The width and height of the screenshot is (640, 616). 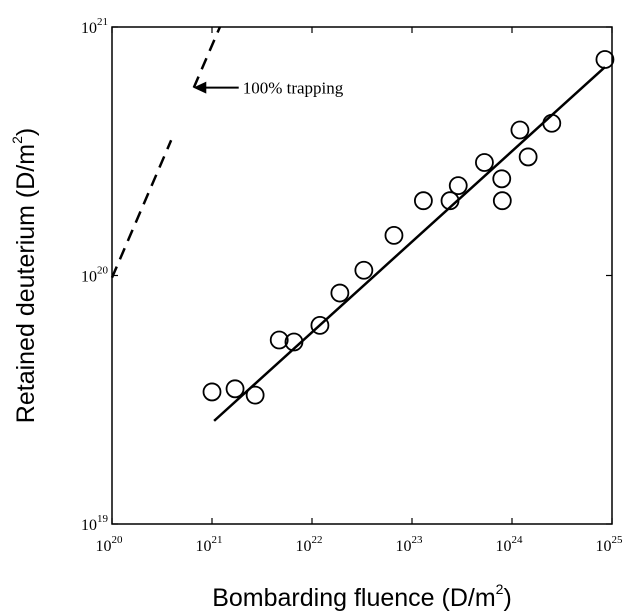 What do you see at coordinates (94, 26) in the screenshot?
I see `y-tick-label: 1021` at bounding box center [94, 26].